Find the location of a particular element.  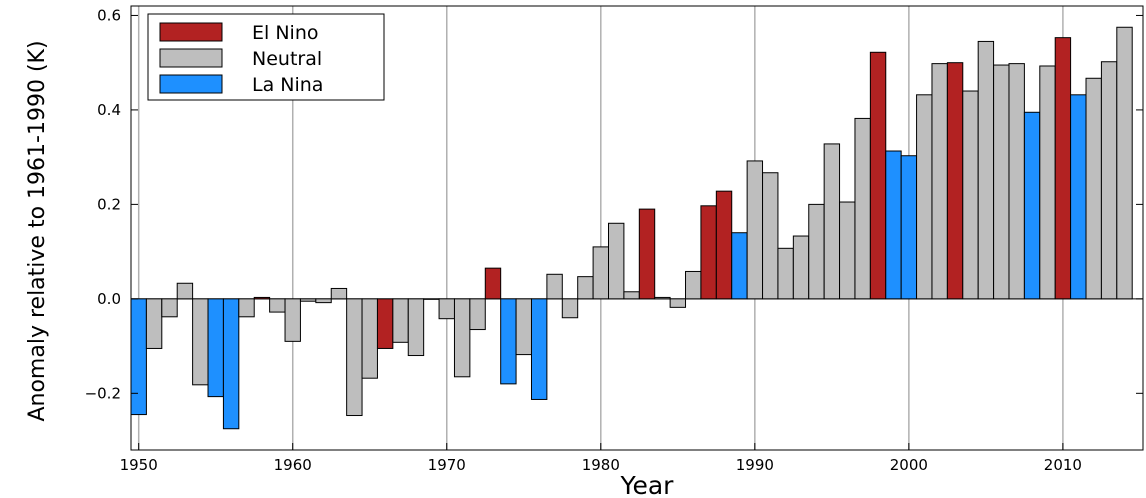

legend: El Nino Neutral La Nina is located at coordinates (266, 57).